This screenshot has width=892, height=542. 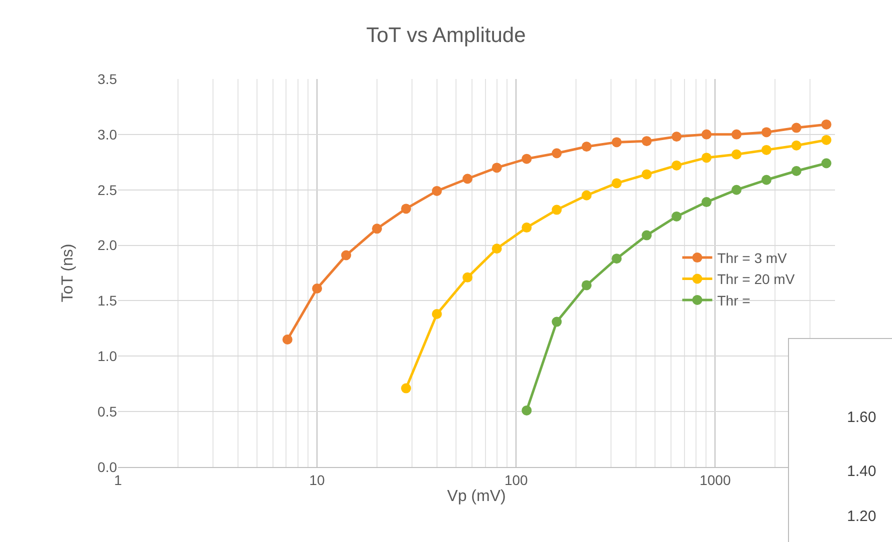 I want to click on legend-label: Thr =, so click(x=733, y=300).